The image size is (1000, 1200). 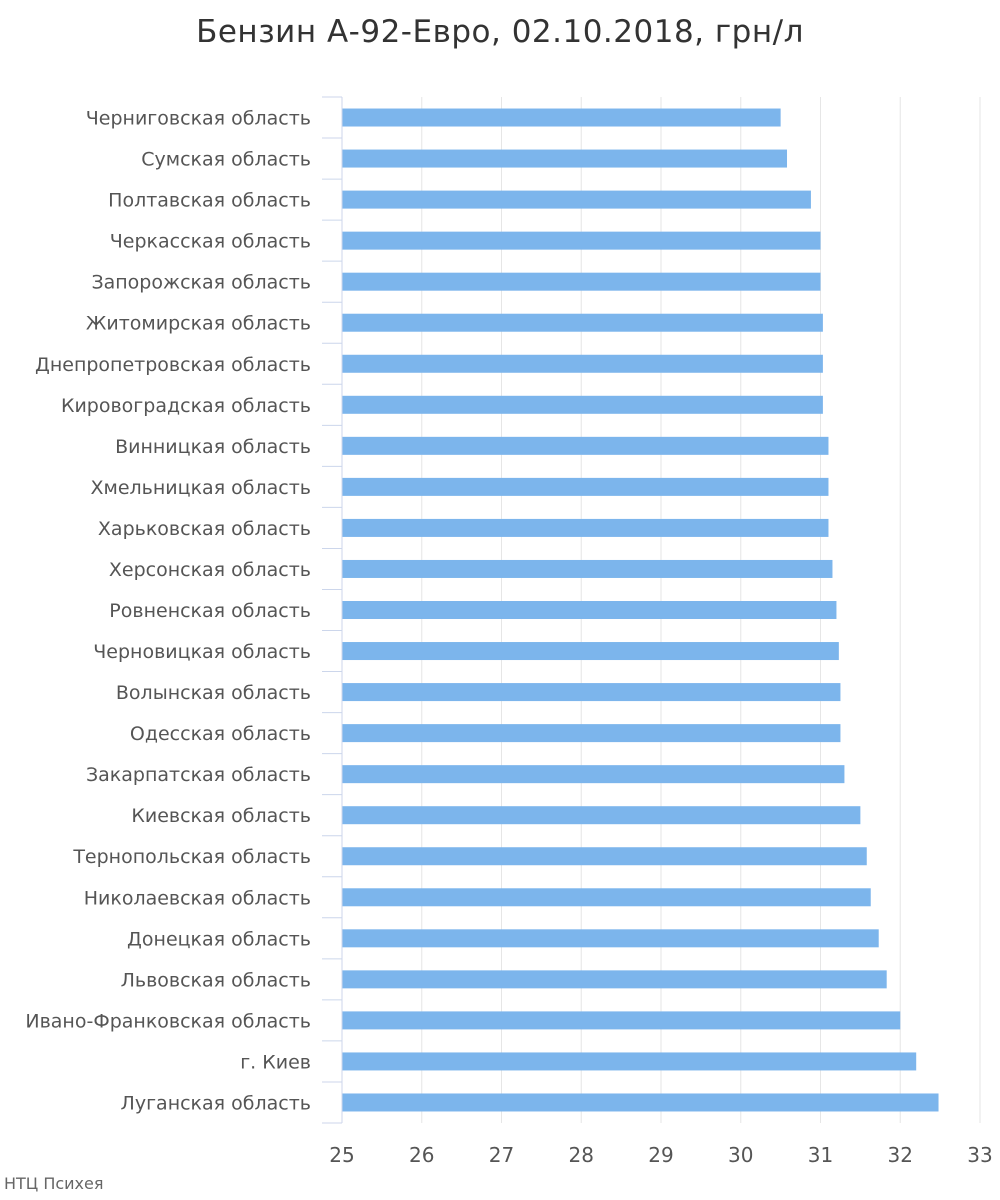 I want to click on category-label: Харьковская область, so click(x=204, y=529).